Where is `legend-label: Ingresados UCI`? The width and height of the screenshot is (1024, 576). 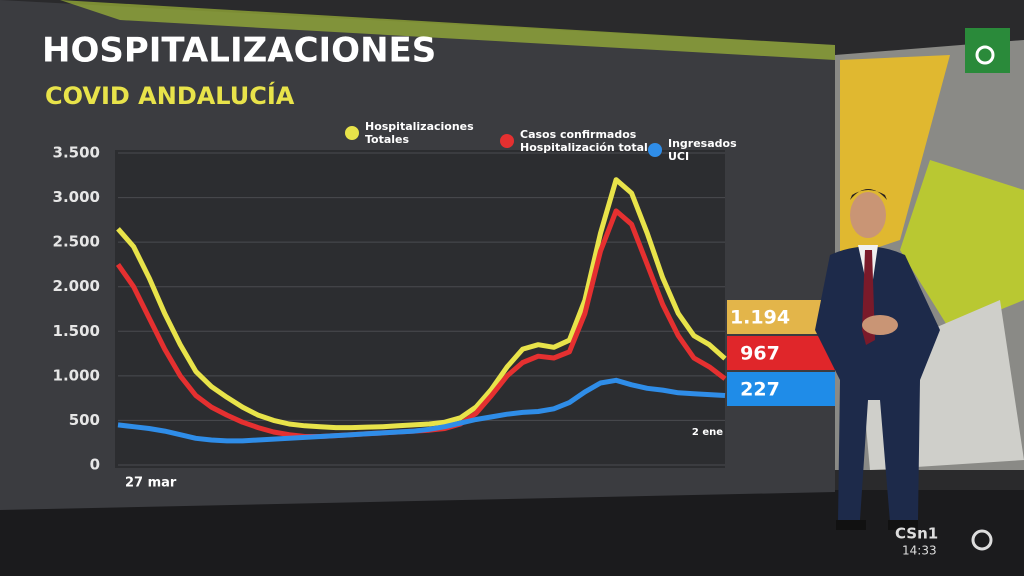 legend-label: Ingresados UCI is located at coordinates (702, 150).